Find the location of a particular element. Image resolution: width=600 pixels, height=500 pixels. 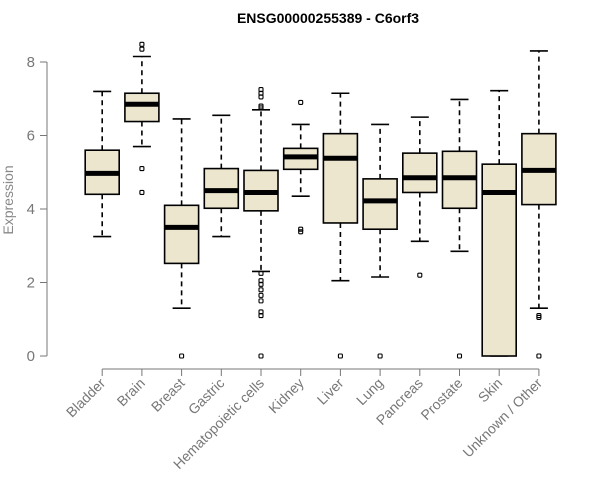

x-category-label: Prostate is located at coordinates (441, 399).